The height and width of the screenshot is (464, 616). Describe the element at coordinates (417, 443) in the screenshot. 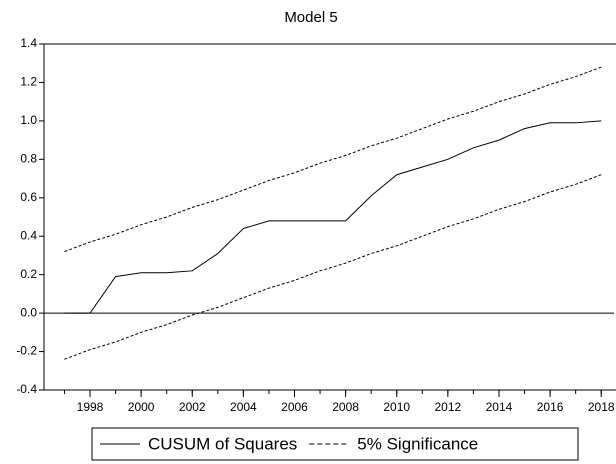

I see `legend-label: 5% Significance` at that location.